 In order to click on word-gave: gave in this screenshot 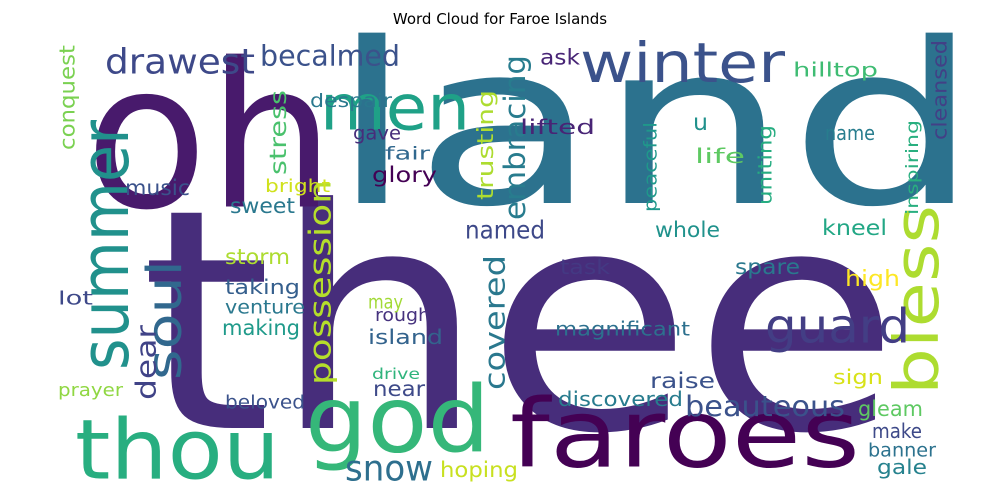, I will do `click(377, 133)`.